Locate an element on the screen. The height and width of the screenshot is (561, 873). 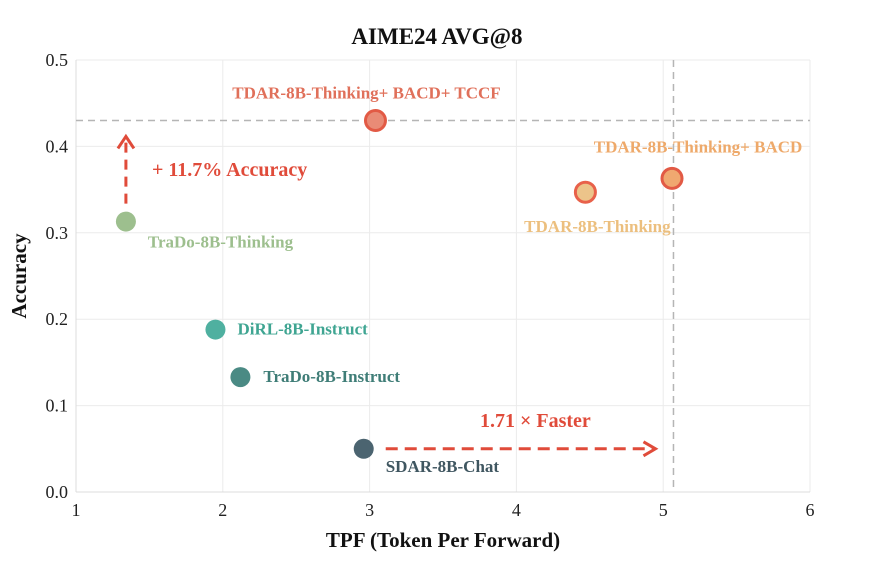
data-point-label: TraDo-8B-Instruct is located at coordinates (331, 376).